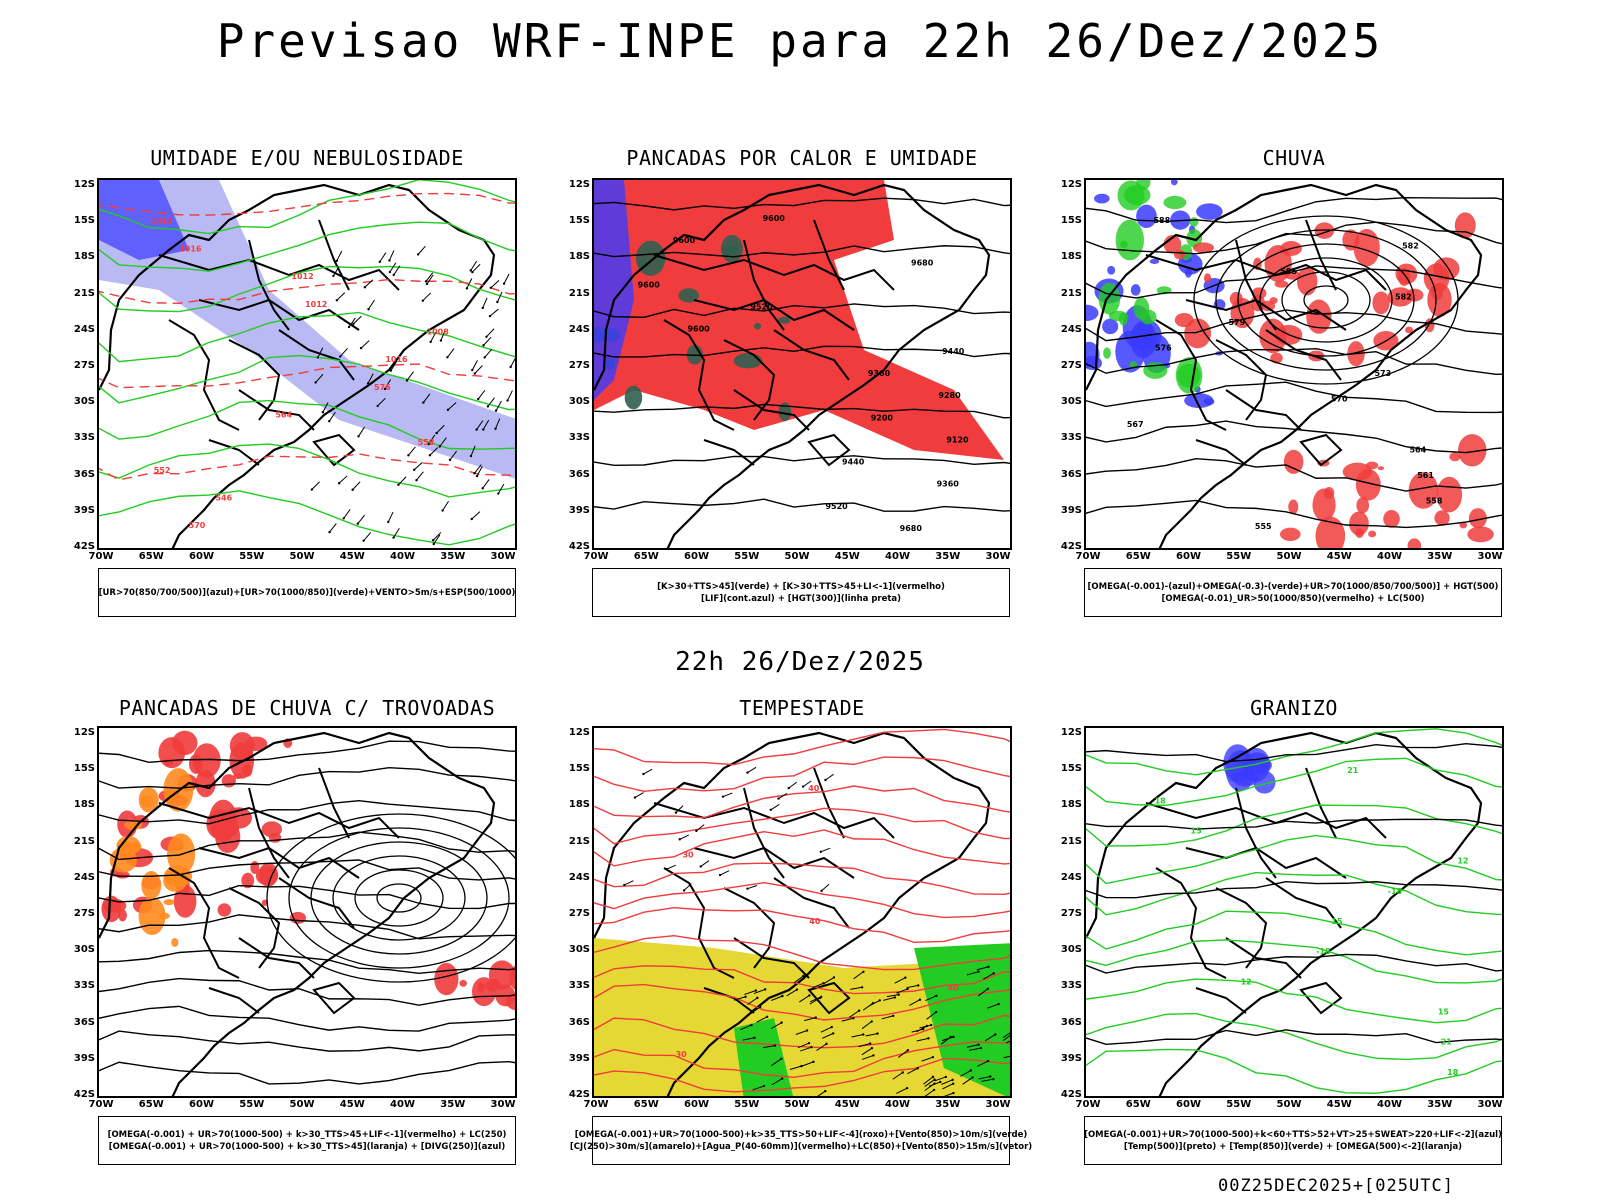  Describe the element at coordinates (1263, 526) in the screenshot. I see `contour-label: 555` at that location.